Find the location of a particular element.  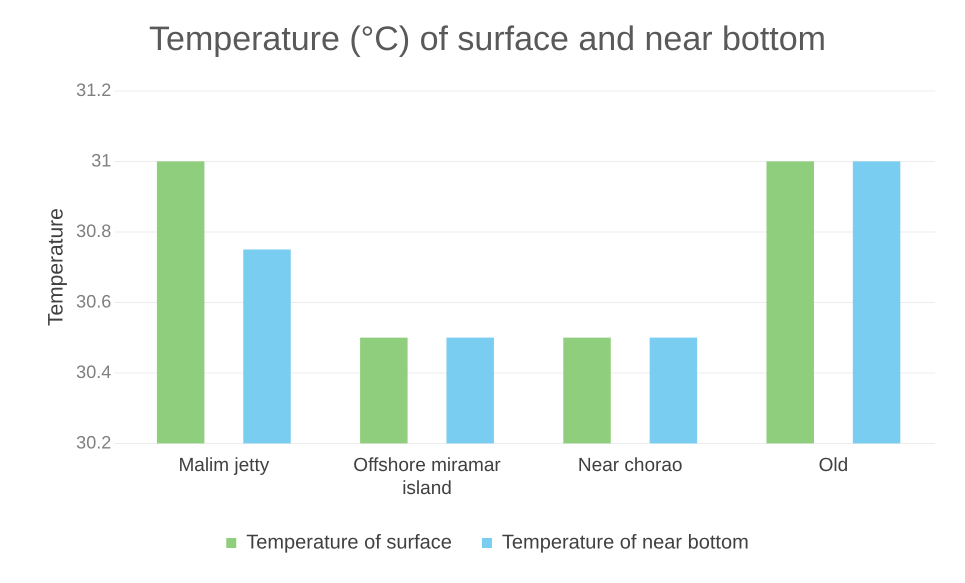

y-axis-title: Temperature is located at coordinates (56, 267).